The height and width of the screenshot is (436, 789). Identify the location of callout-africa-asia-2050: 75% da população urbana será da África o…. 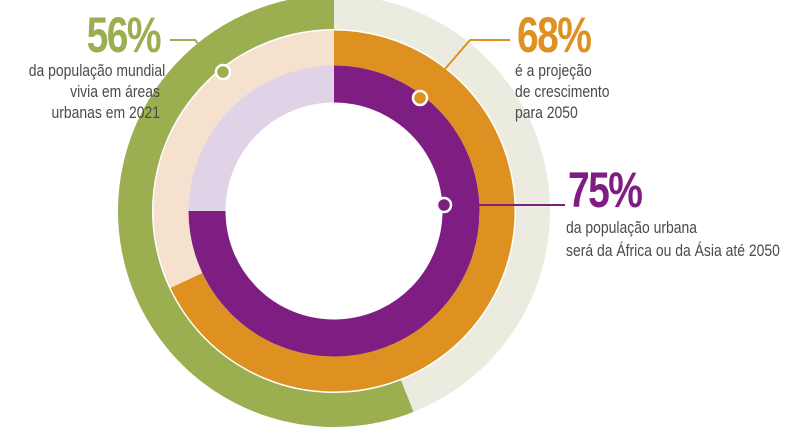
(677, 211).